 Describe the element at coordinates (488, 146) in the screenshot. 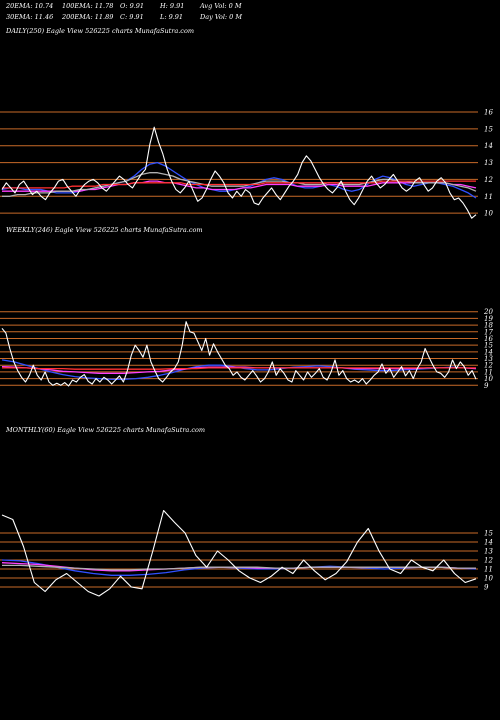

I see `daily-tick-label: 14` at that location.